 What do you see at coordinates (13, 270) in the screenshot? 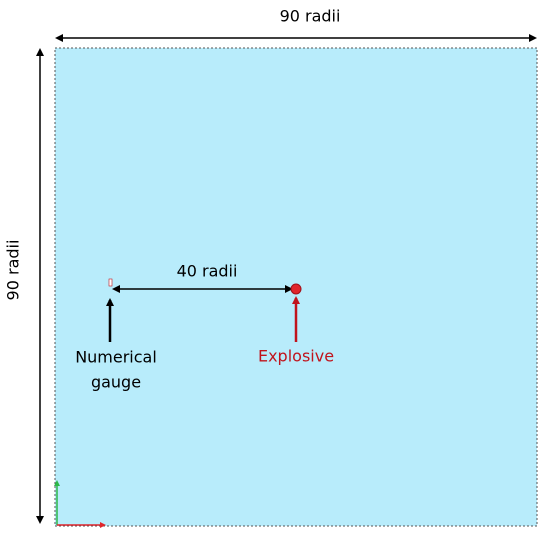
I see `height-label: 90 radii` at bounding box center [13, 270].